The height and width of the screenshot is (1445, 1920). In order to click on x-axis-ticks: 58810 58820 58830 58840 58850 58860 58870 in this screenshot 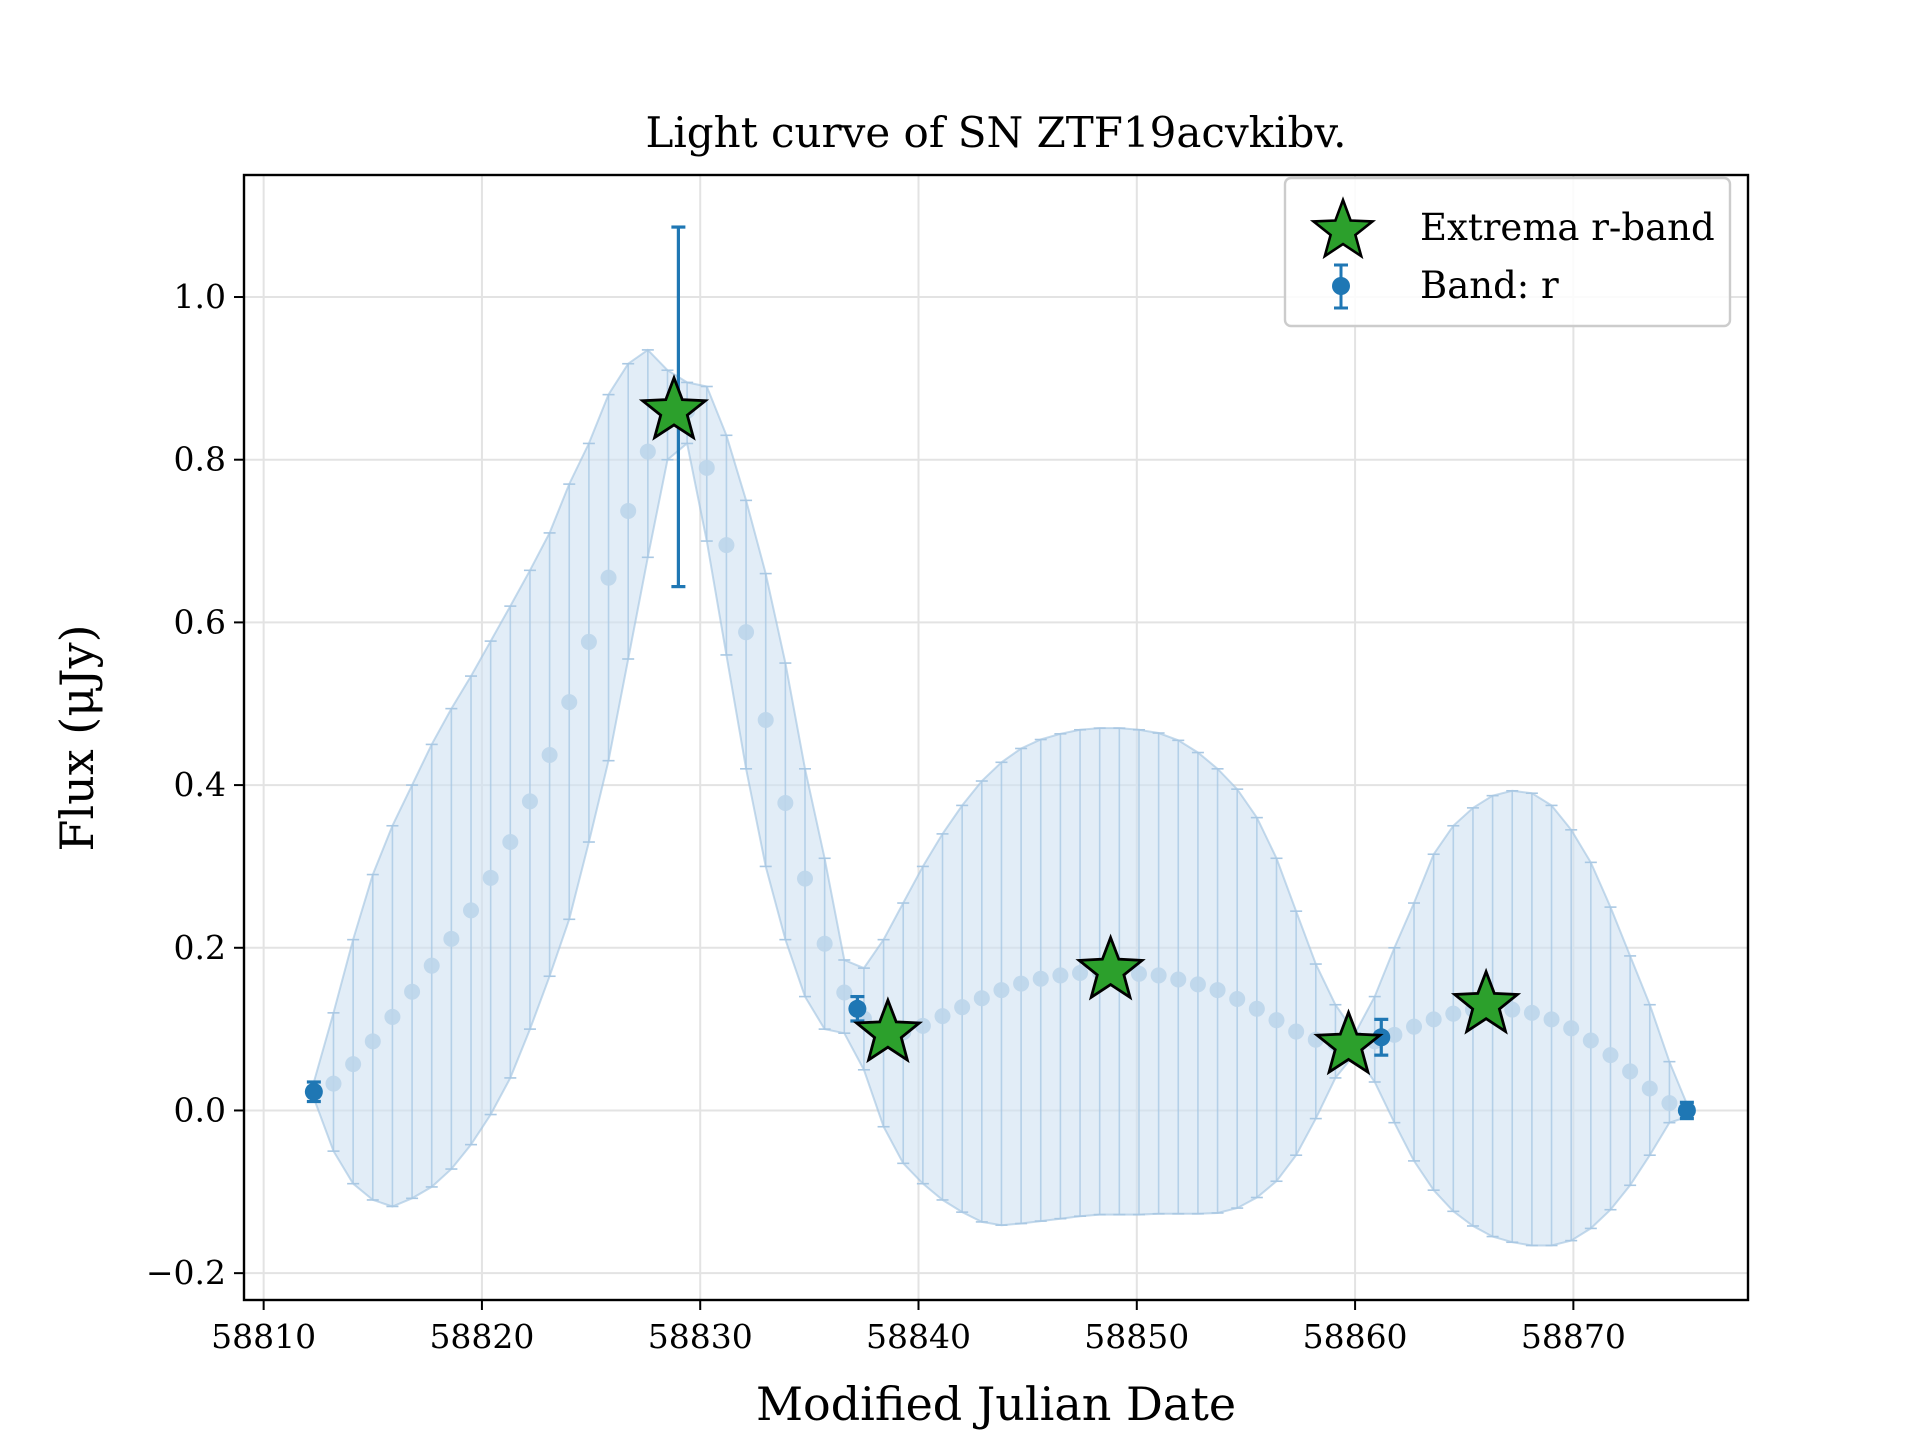, I will do `click(918, 1328)`.